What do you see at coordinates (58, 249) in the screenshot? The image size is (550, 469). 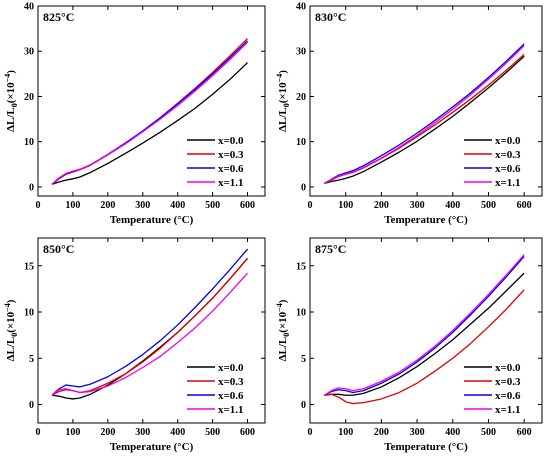 I see `panel-title: 850°C` at bounding box center [58, 249].